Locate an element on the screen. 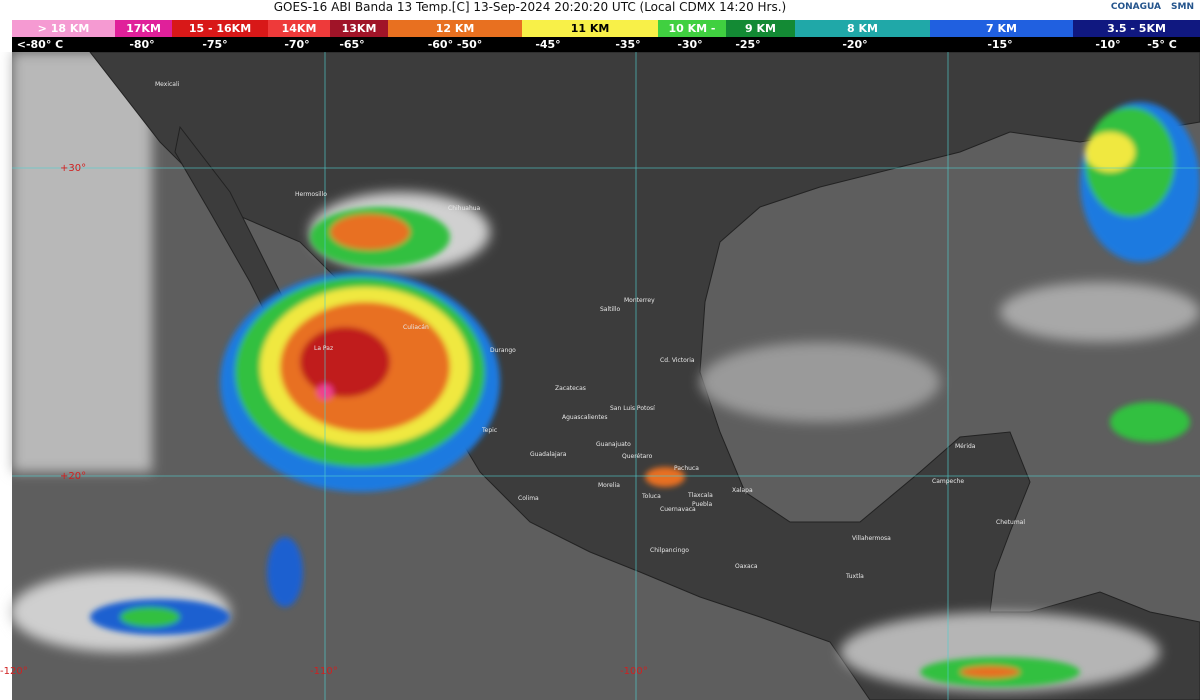 The image size is (1200, 700). legend-segment: 17KM is located at coordinates (143, 28).